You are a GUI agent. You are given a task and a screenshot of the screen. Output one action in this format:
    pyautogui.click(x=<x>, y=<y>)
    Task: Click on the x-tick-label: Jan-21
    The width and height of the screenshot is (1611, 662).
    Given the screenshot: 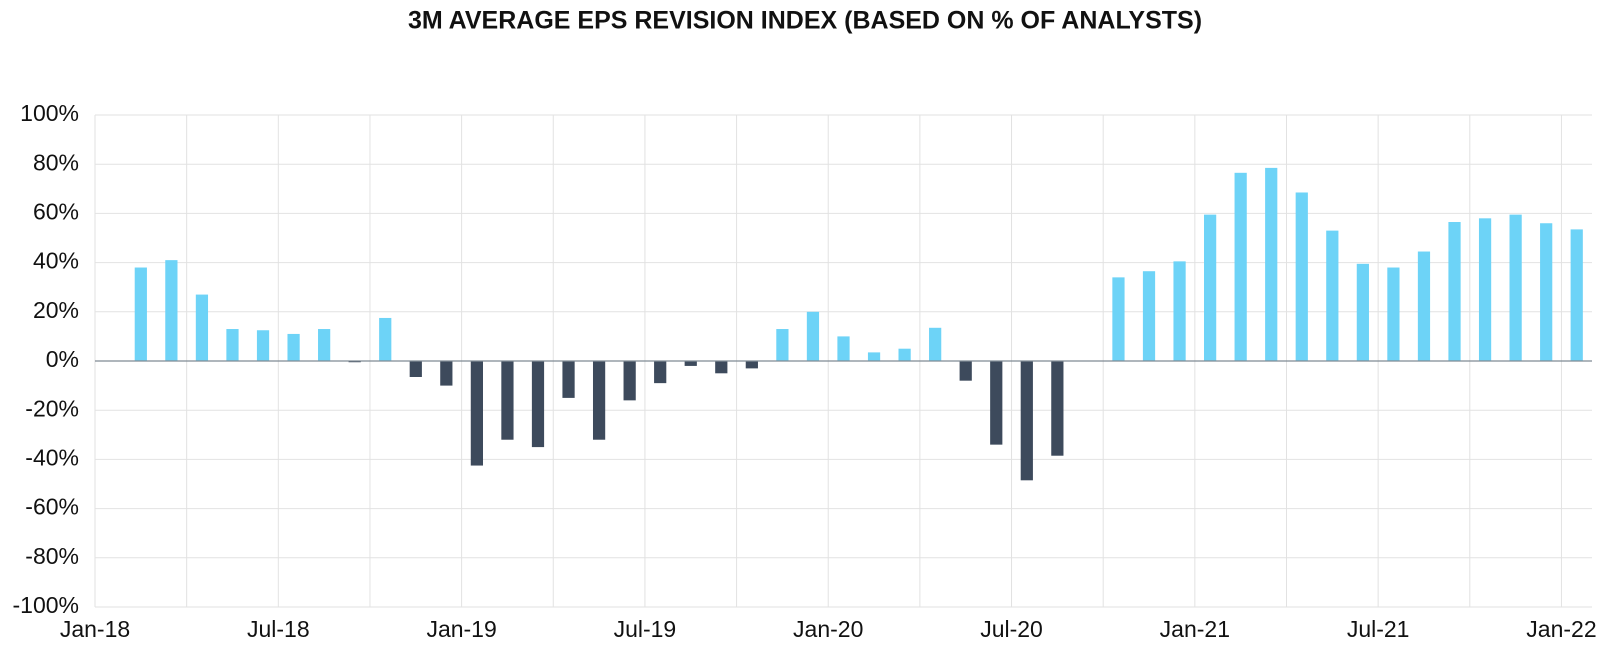 What is the action you would take?
    pyautogui.click(x=1195, y=629)
    